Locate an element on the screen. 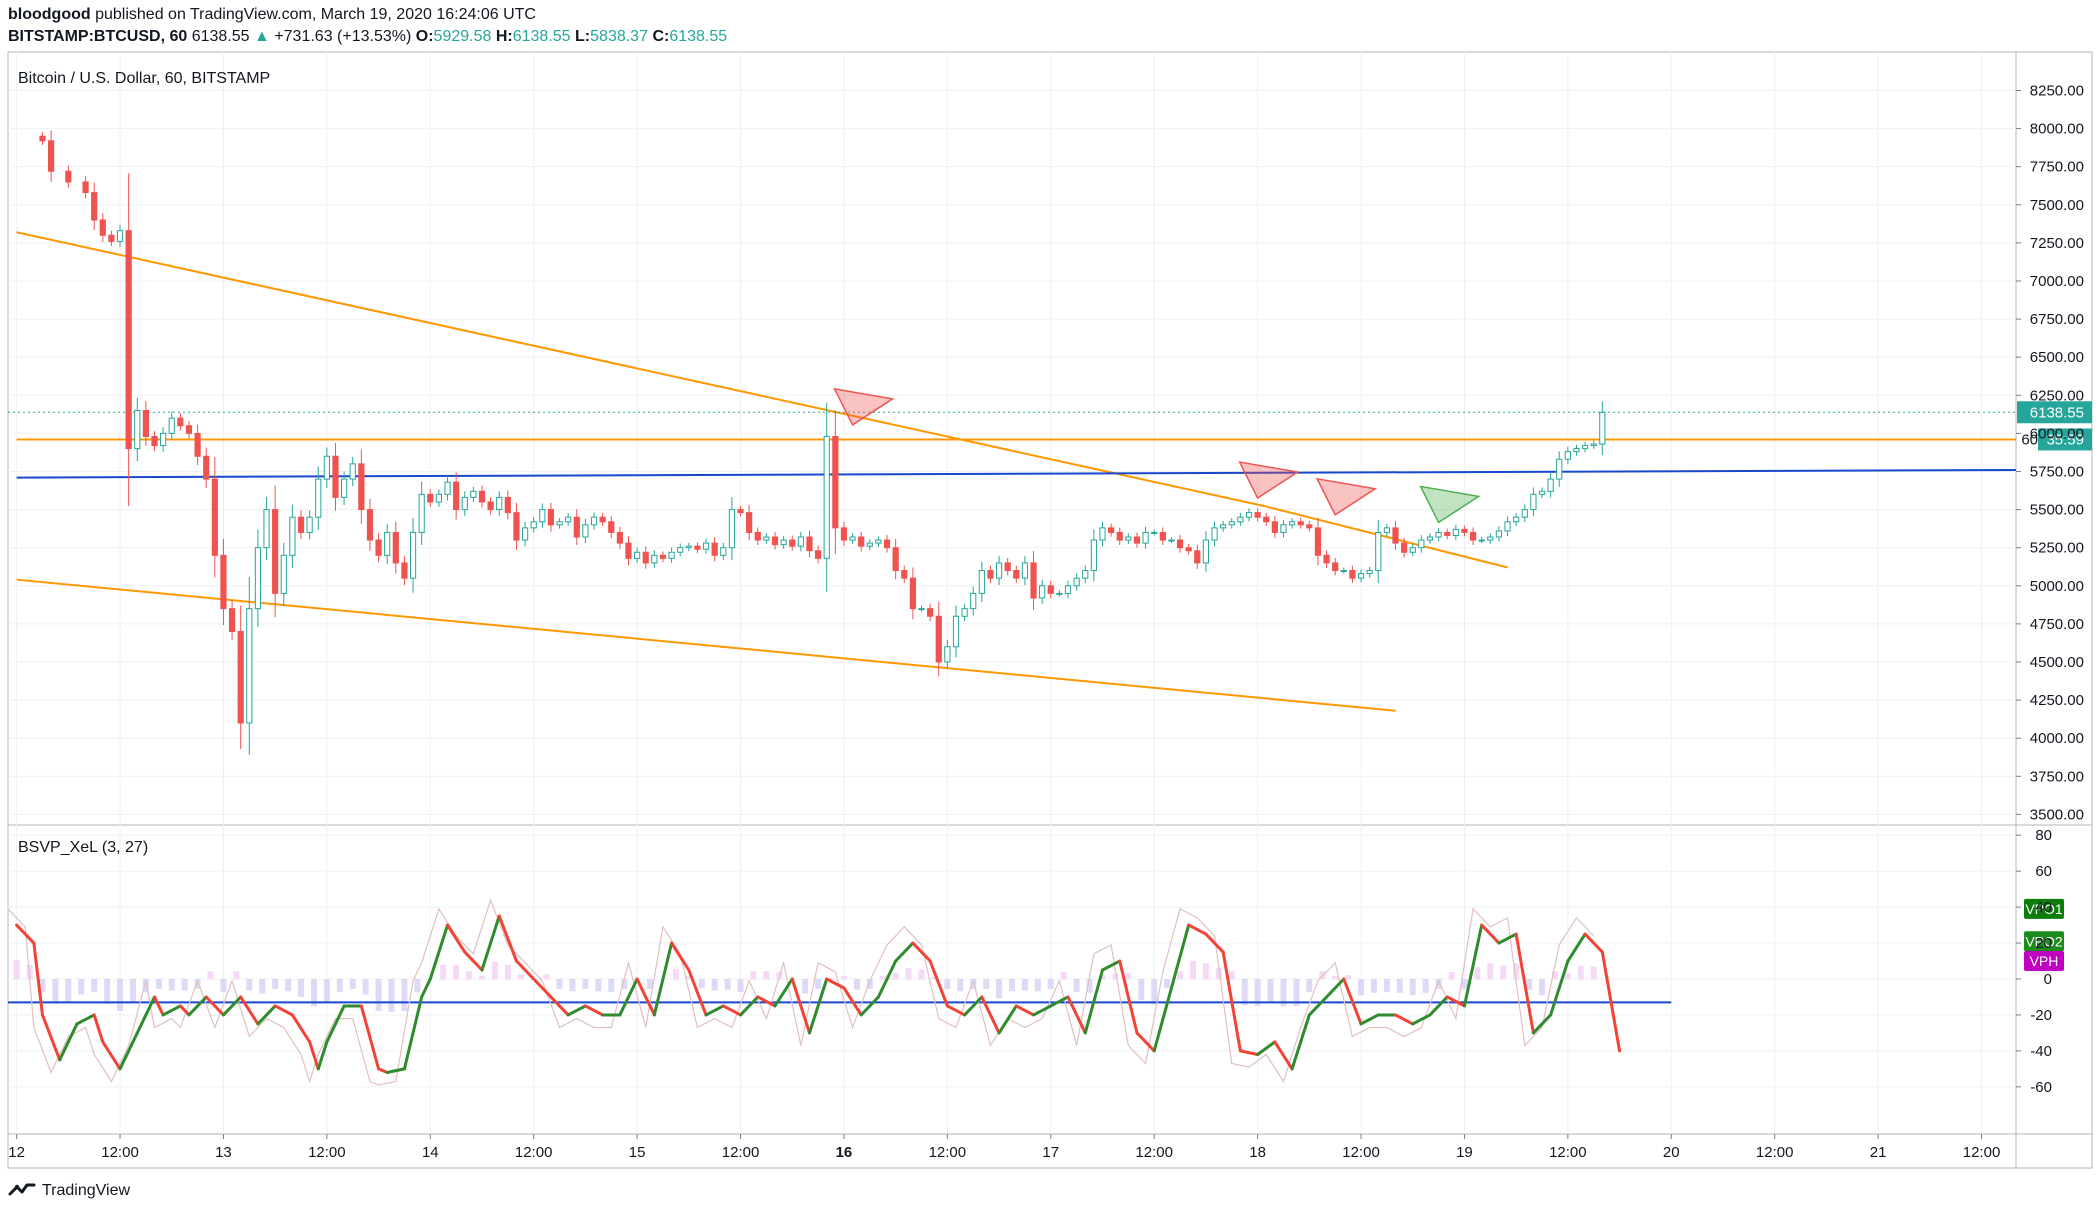  tradingview-brand: TradingView is located at coordinates (86, 1190).